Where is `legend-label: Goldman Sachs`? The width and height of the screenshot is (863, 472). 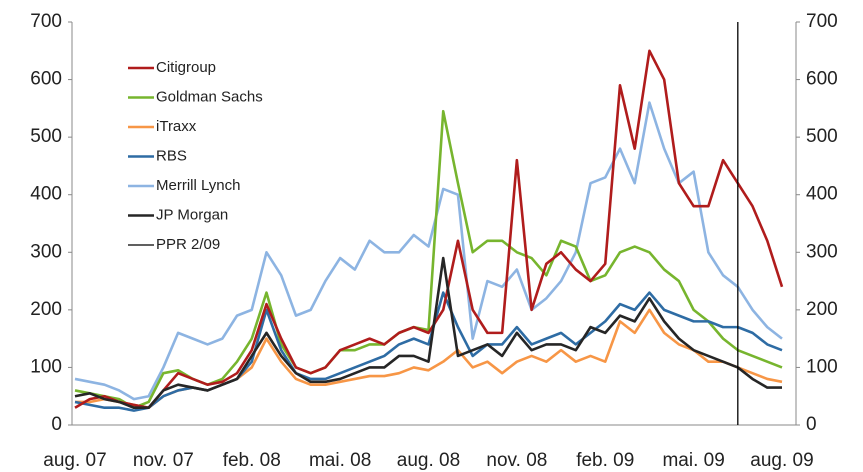
legend-label: Goldman Sachs is located at coordinates (209, 96).